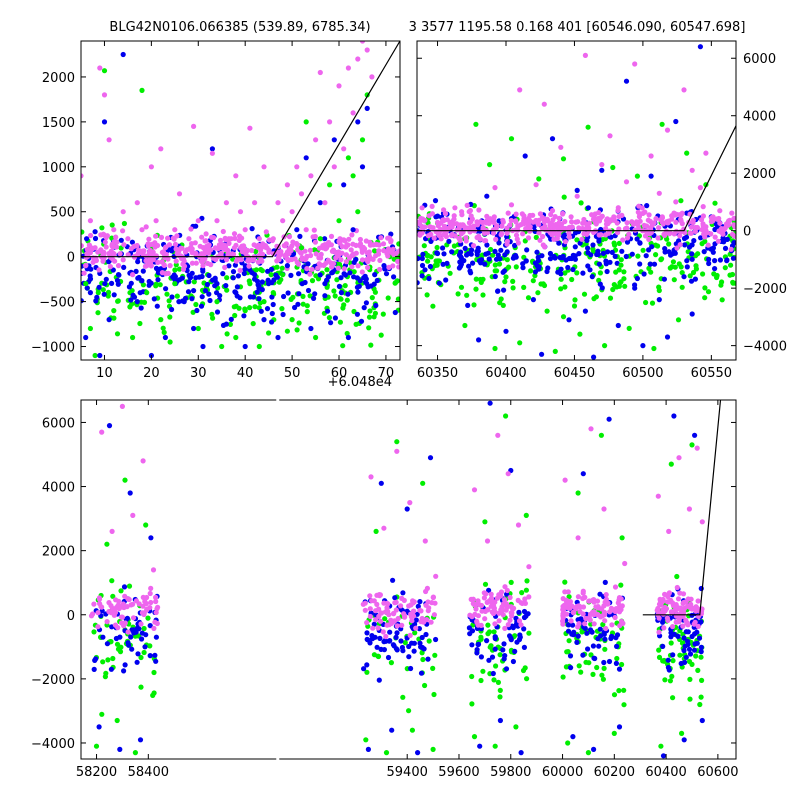 This screenshot has width=800, height=800. What do you see at coordinates (576, 178) in the screenshot?
I see `model-line` at bounding box center [576, 178].